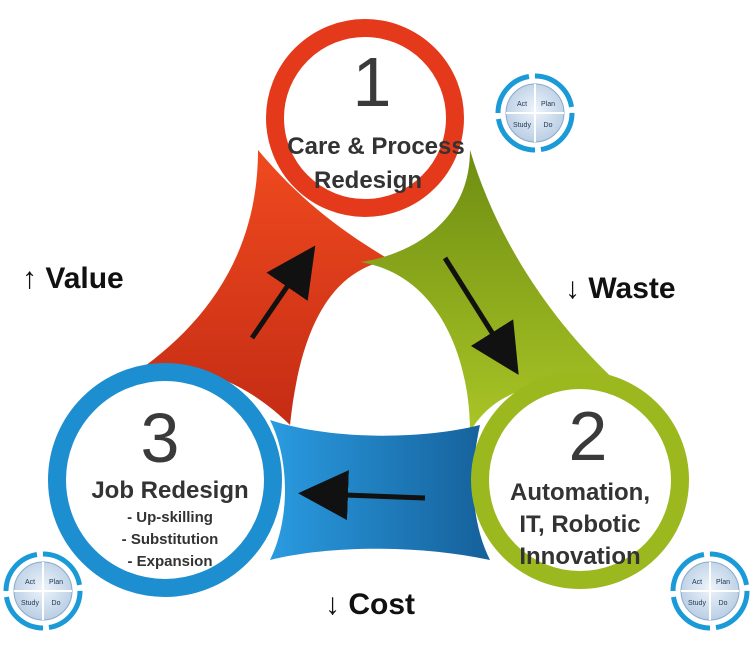 The width and height of the screenshot is (752, 646). What do you see at coordinates (548, 104) in the screenshot?
I see `pdsa-1-plan: Plan` at bounding box center [548, 104].